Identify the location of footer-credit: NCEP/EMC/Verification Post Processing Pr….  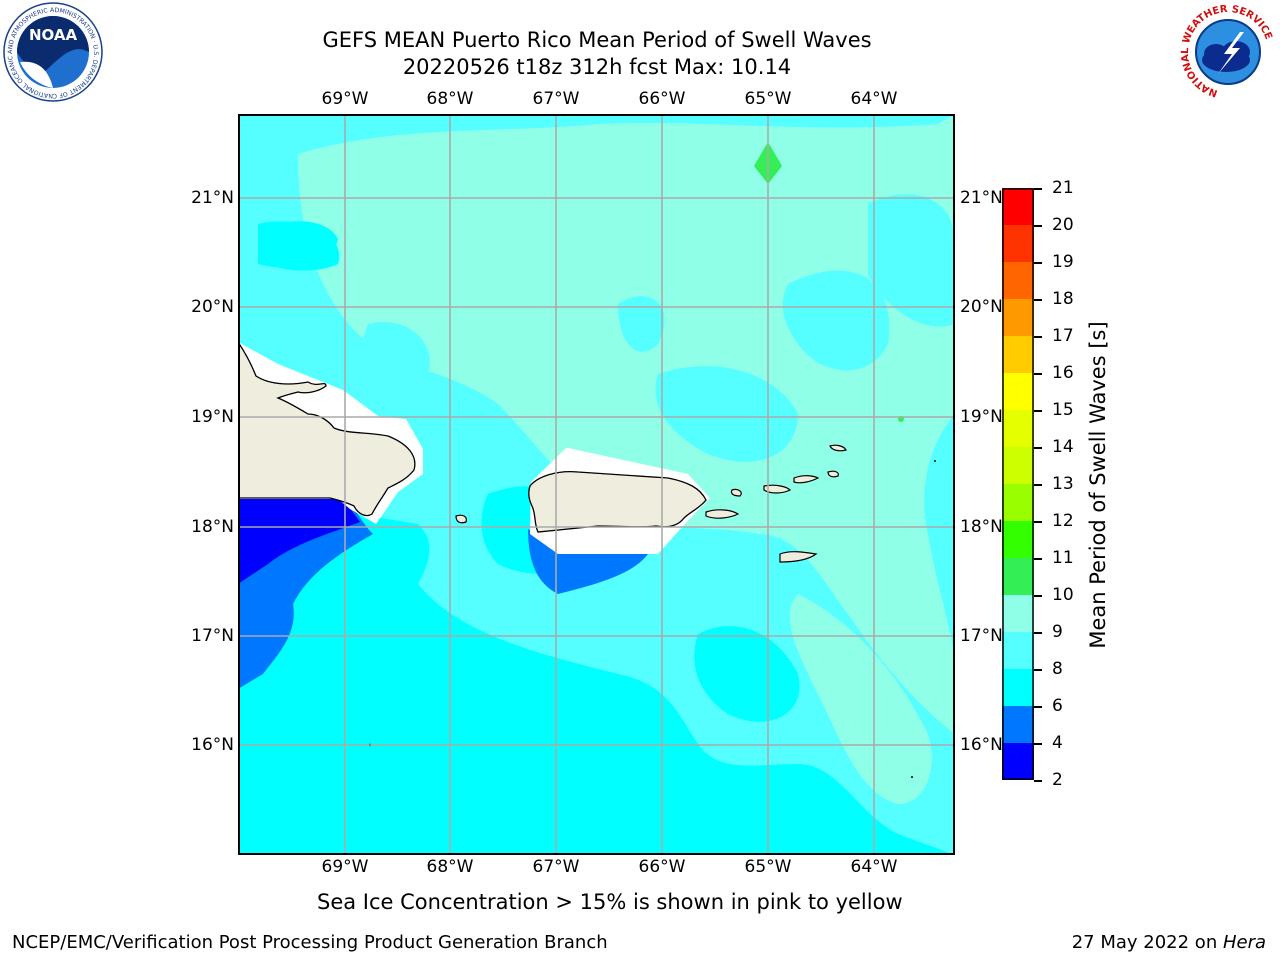
(310, 942).